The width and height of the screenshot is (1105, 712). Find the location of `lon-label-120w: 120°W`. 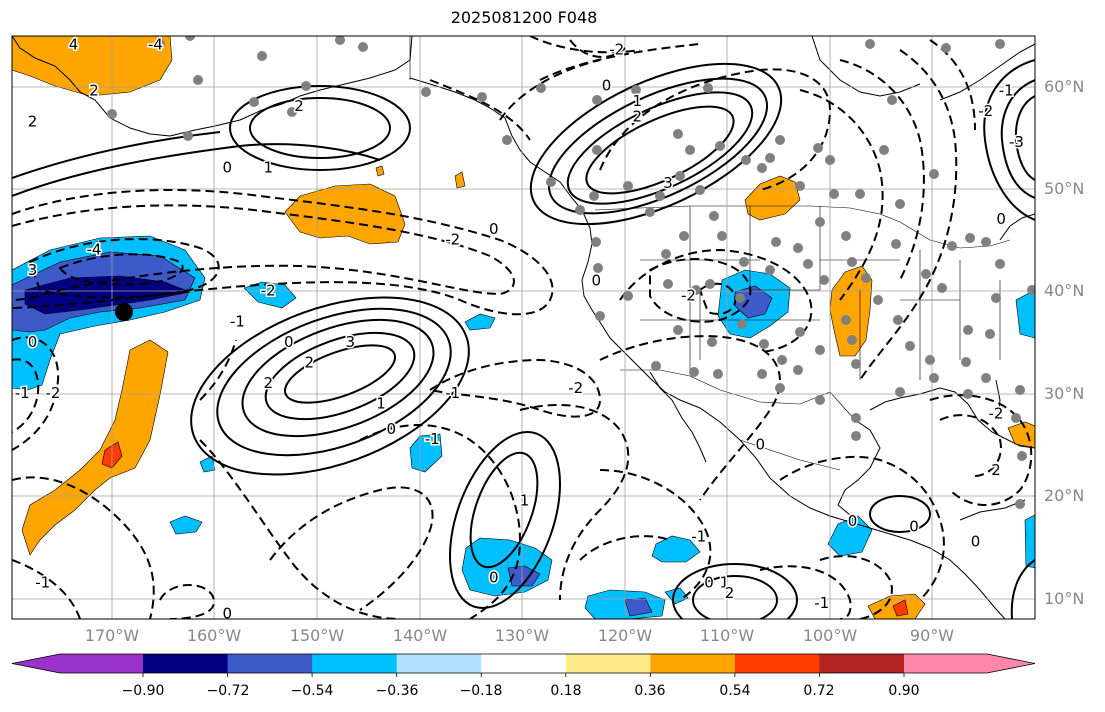

lon-label-120w: 120°W is located at coordinates (625, 635).